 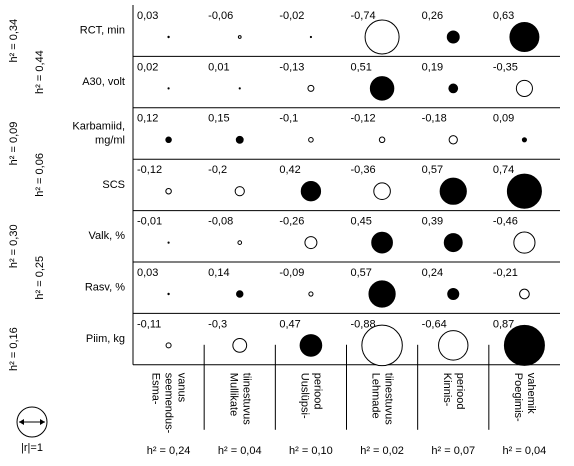 What do you see at coordinates (503, 16) in the screenshot?
I see `value-label: 0,63` at bounding box center [503, 16].